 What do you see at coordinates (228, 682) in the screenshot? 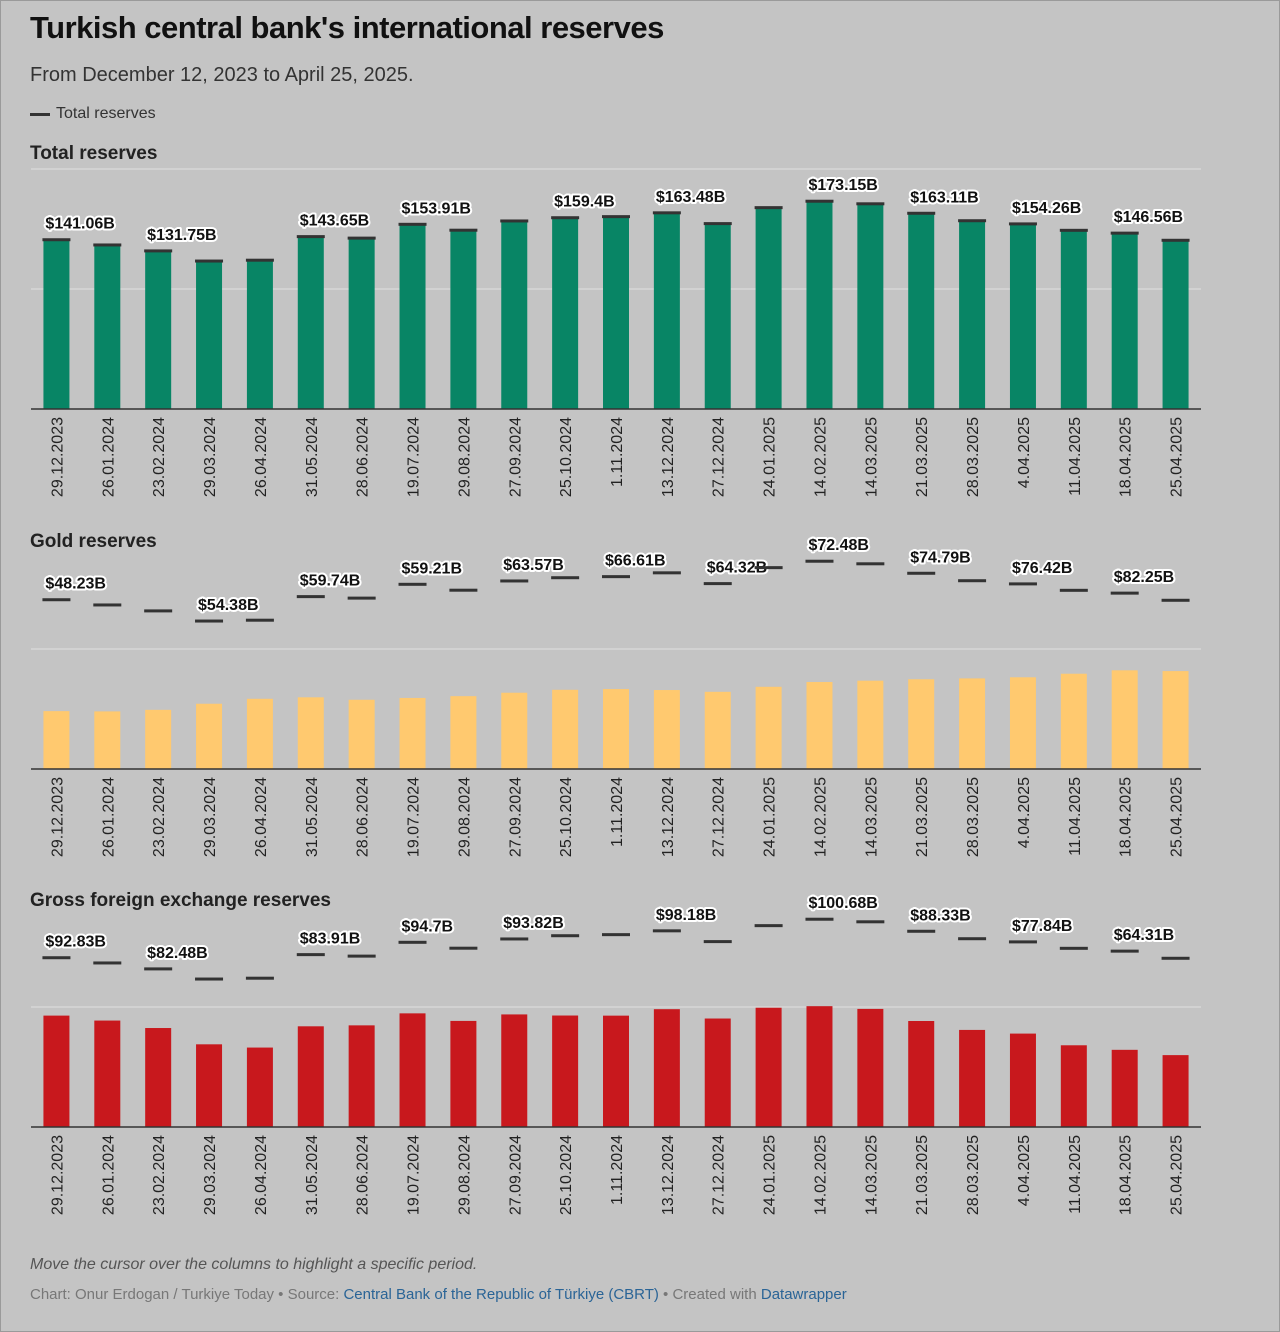
I see `bar-group: $54.38B` at bounding box center [228, 682].